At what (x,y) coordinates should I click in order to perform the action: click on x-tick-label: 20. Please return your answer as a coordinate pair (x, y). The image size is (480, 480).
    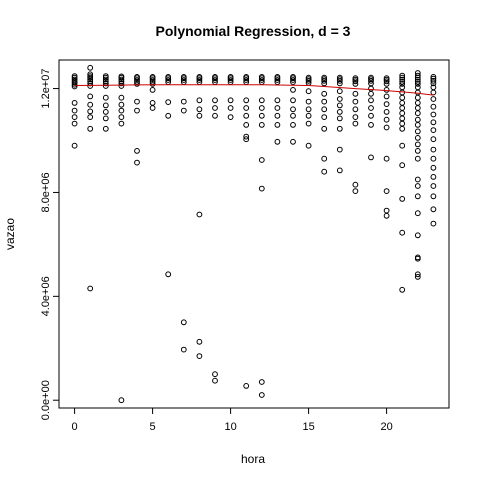
    Looking at the image, I should click on (386, 427).